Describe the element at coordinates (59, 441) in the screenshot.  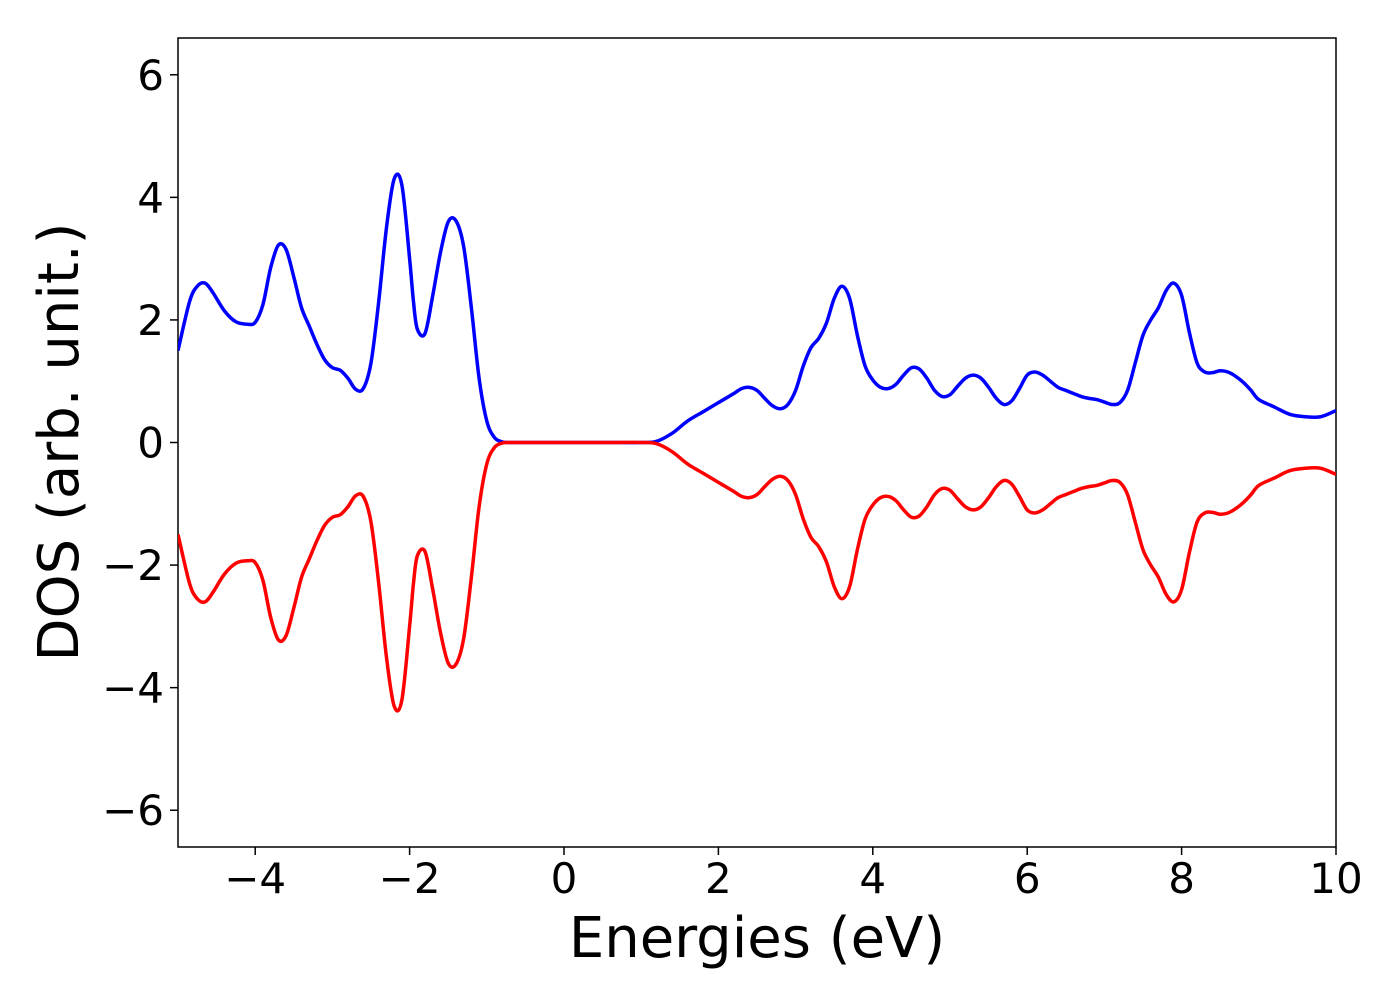
I see `y-axis-title: DOS (arb. unit.)` at that location.